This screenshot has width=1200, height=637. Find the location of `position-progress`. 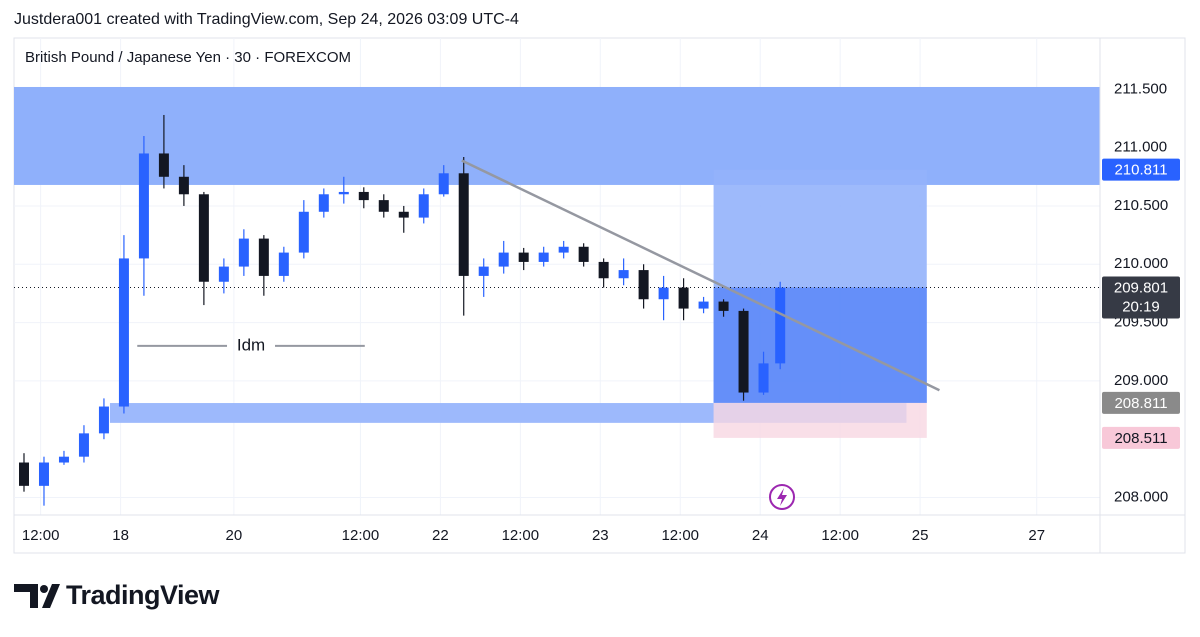

position-progress is located at coordinates (820, 345).